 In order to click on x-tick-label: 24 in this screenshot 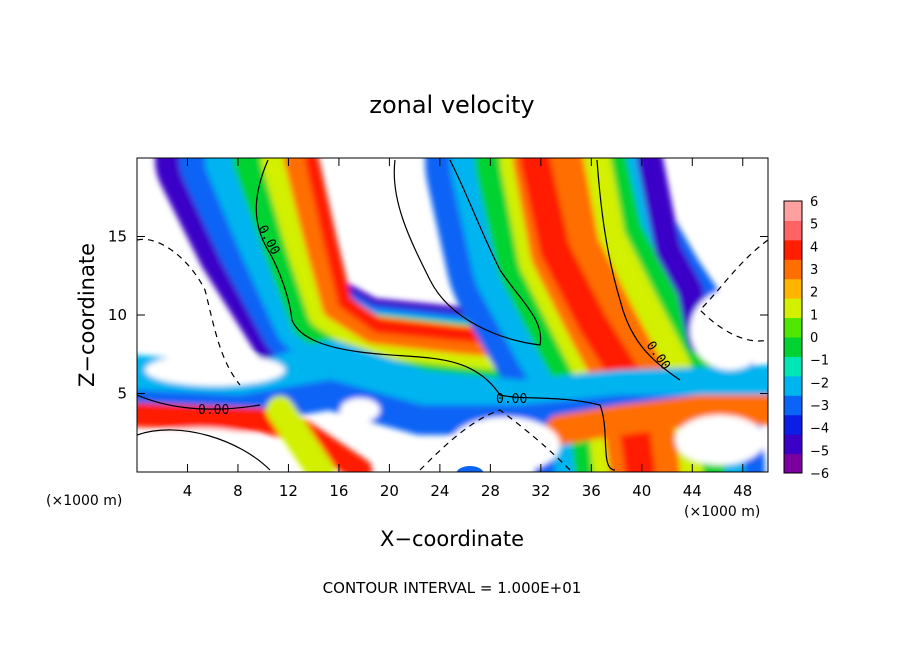, I will do `click(439, 491)`.